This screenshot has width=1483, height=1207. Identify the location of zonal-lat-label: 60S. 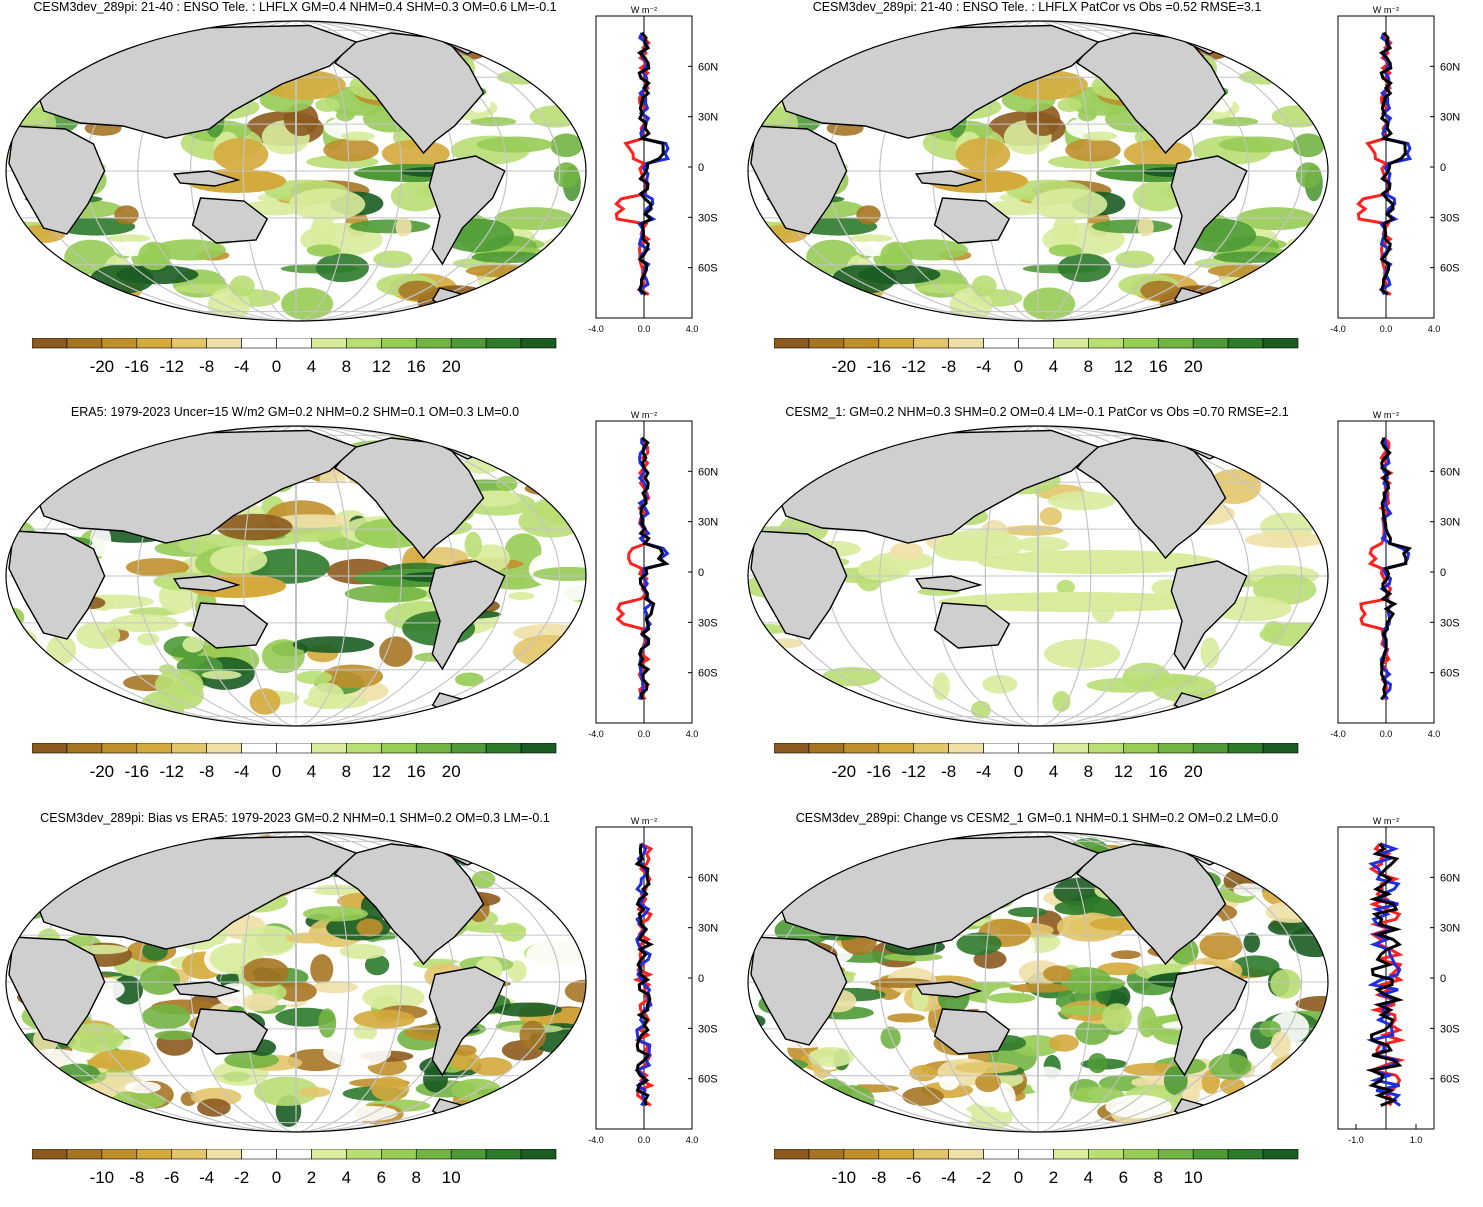
(708, 674).